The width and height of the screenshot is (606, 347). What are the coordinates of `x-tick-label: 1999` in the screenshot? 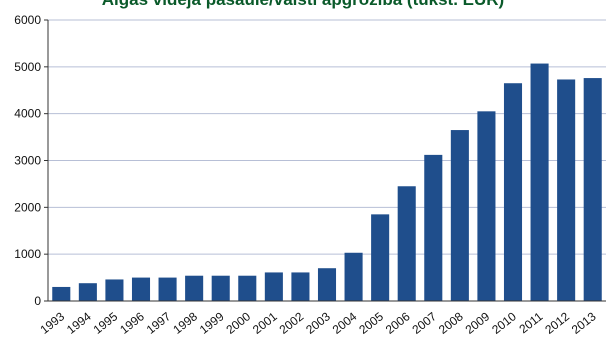 It's located at (212, 323).